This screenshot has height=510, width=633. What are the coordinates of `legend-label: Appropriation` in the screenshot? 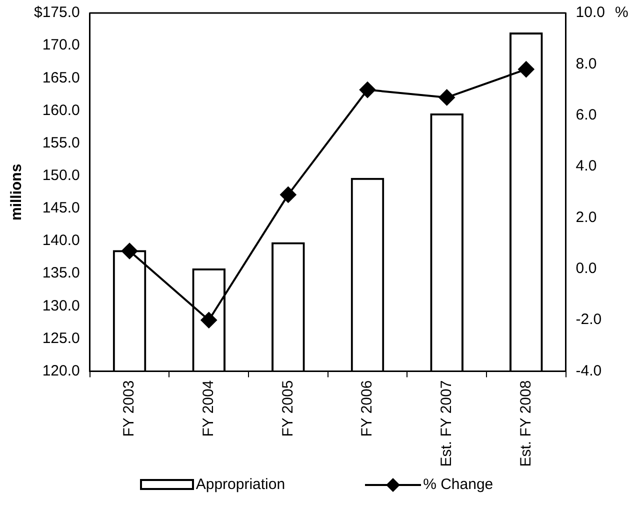 It's located at (241, 484).